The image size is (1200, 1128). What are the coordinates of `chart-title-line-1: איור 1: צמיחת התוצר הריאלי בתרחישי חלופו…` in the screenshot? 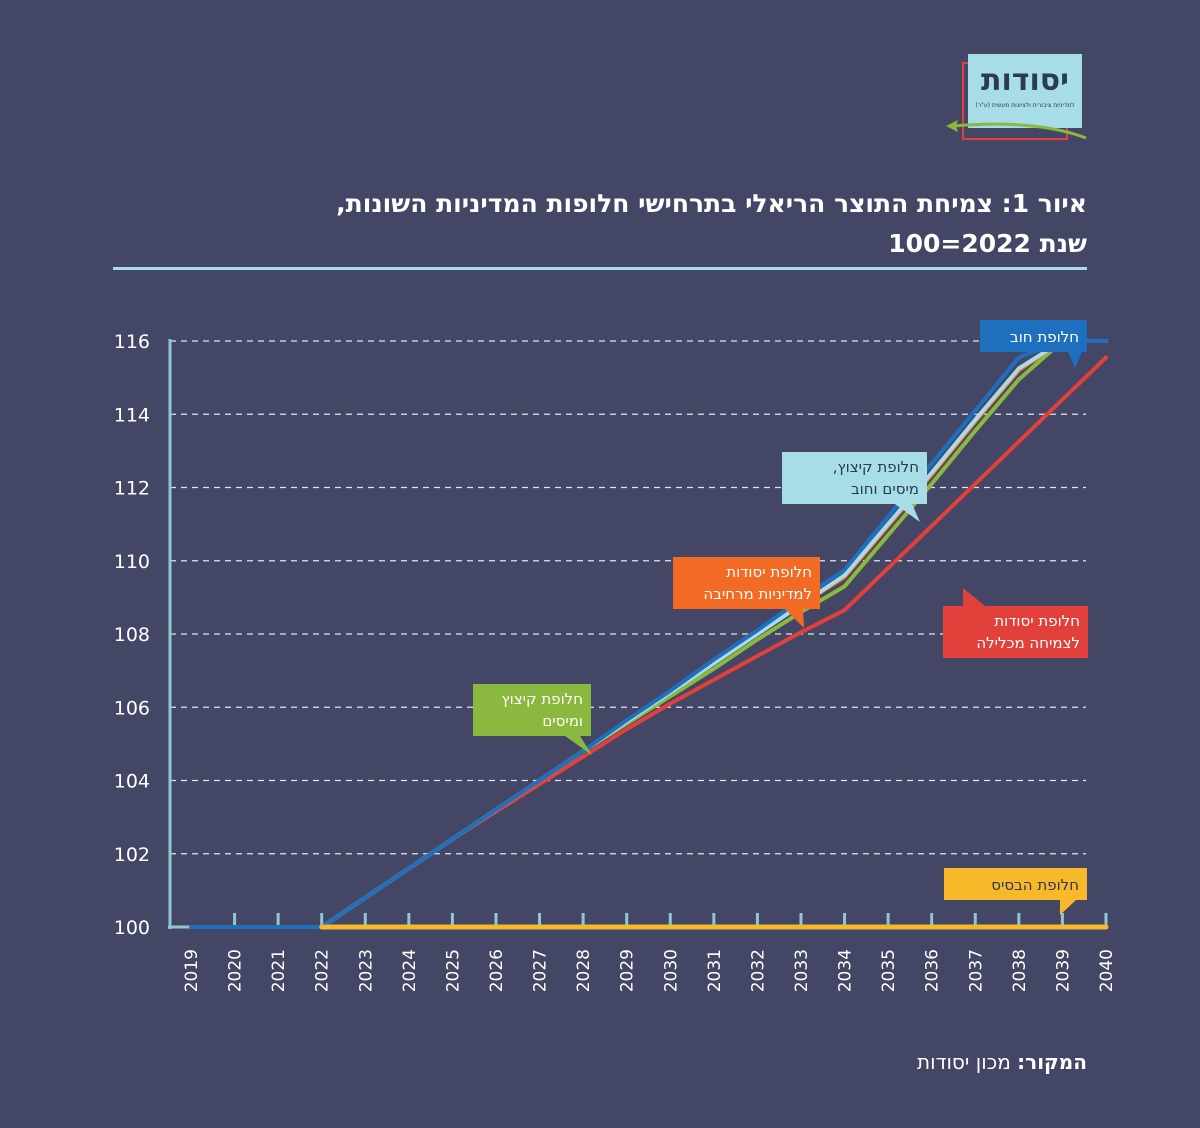 It's located at (711, 203).